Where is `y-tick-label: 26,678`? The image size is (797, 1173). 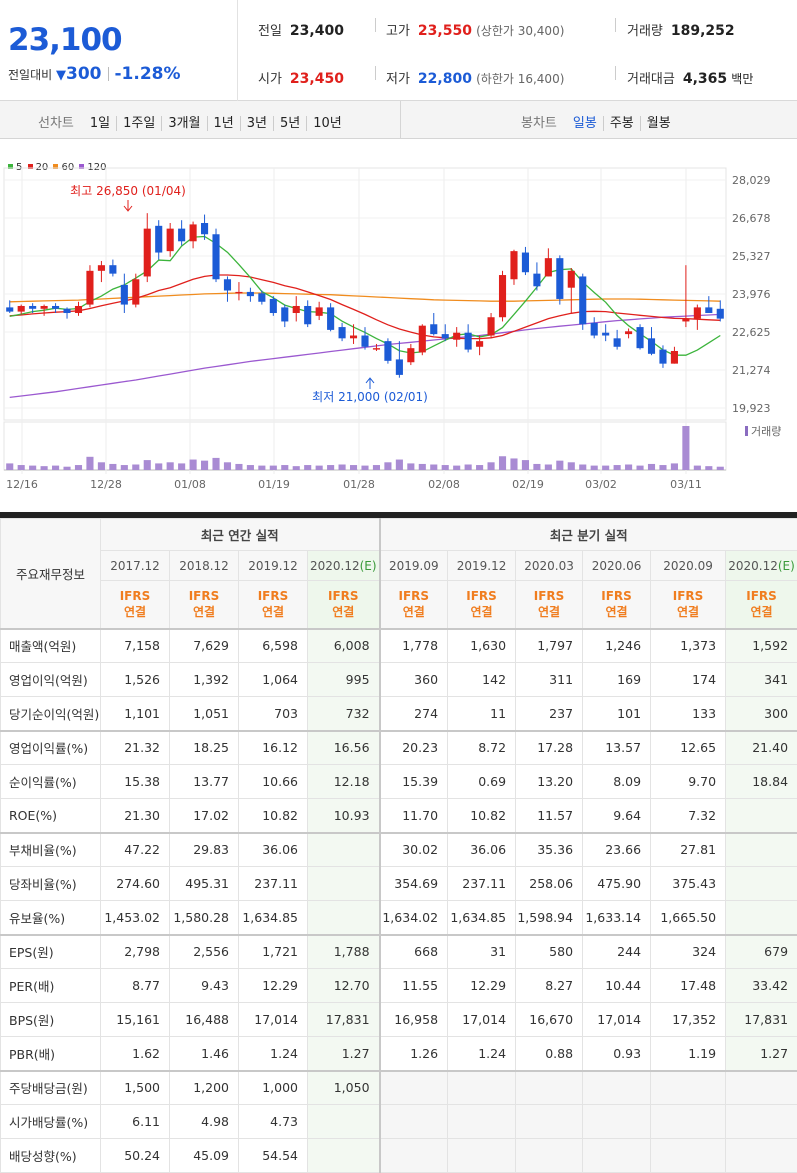
y-tick-label: 26,678 is located at coordinates (751, 218).